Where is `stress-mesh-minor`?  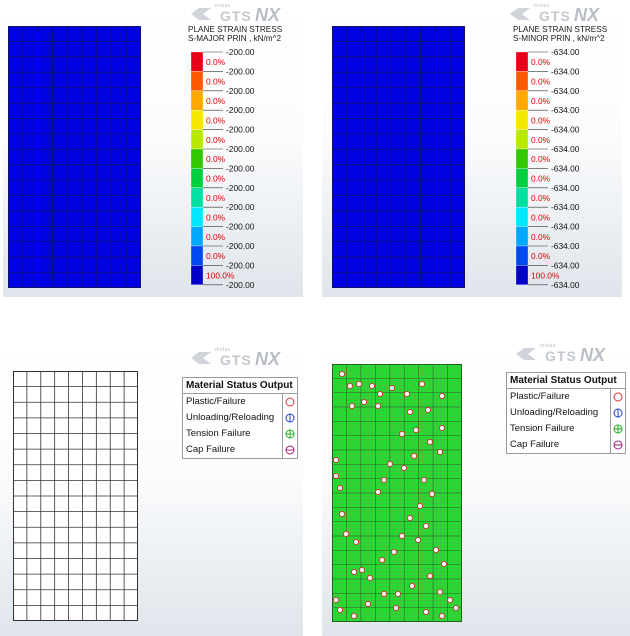
stress-mesh-minor is located at coordinates (398, 157).